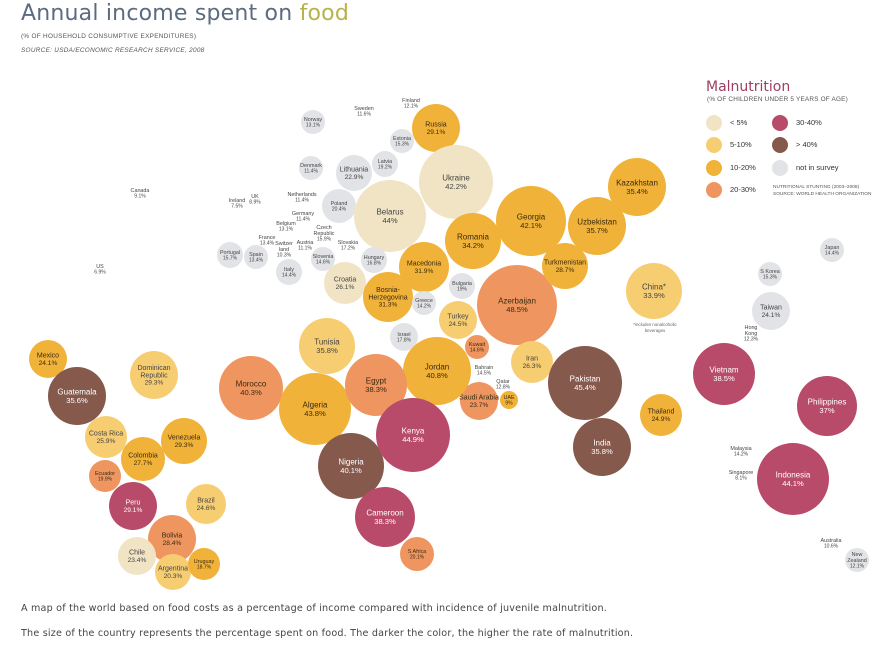 The height and width of the screenshot is (647, 885). Describe the element at coordinates (751, 334) in the screenshot. I see `country-name: Kong` at that location.